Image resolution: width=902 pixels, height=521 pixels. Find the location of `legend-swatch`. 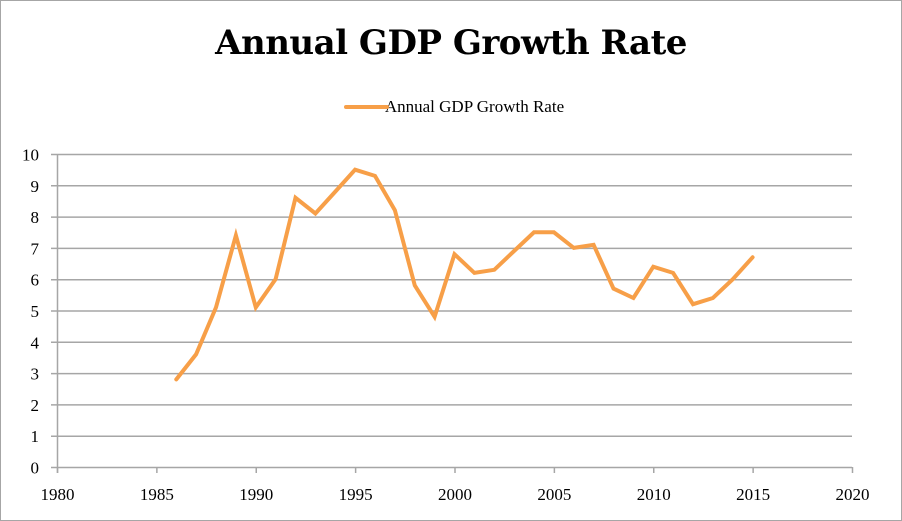

legend-swatch is located at coordinates (366, 107).